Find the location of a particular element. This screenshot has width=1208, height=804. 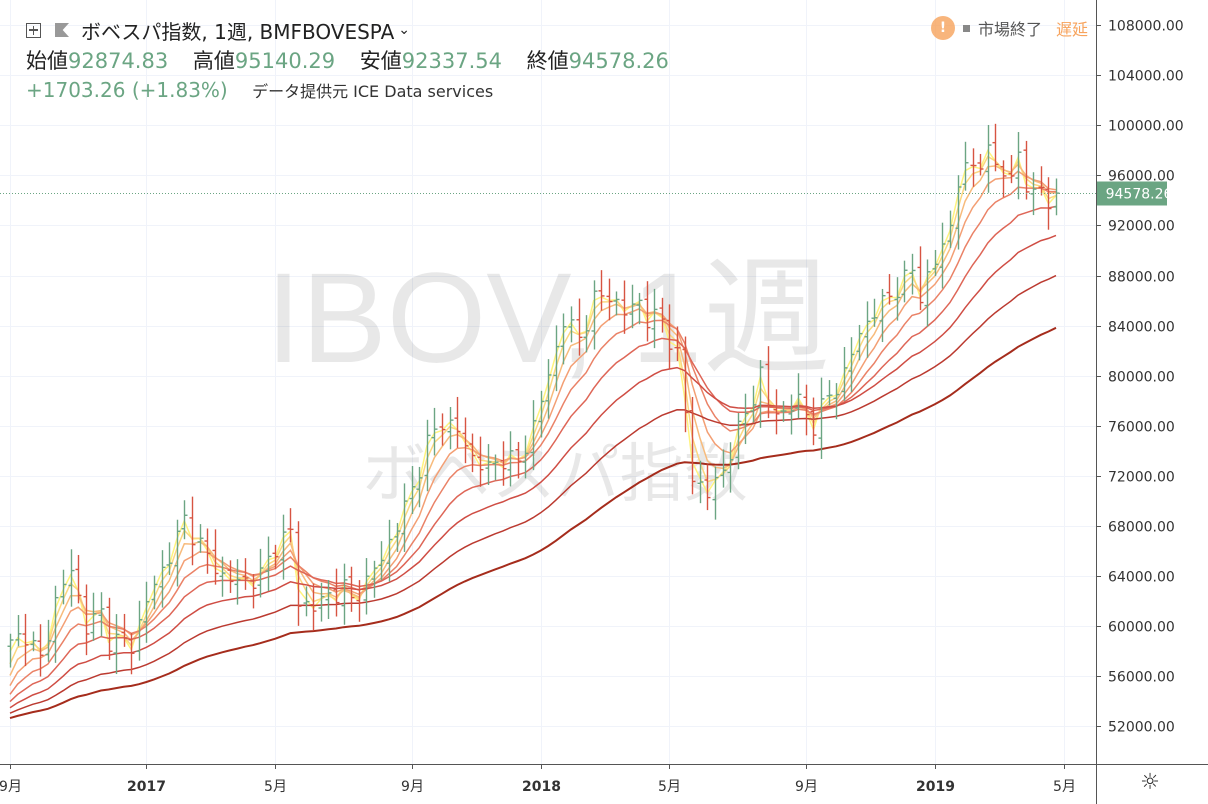

high-value: 95140.29 is located at coordinates (285, 61).